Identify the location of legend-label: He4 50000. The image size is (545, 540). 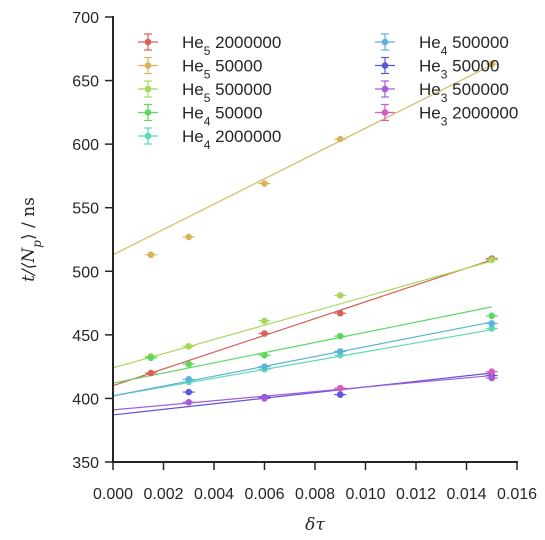
(222, 116).